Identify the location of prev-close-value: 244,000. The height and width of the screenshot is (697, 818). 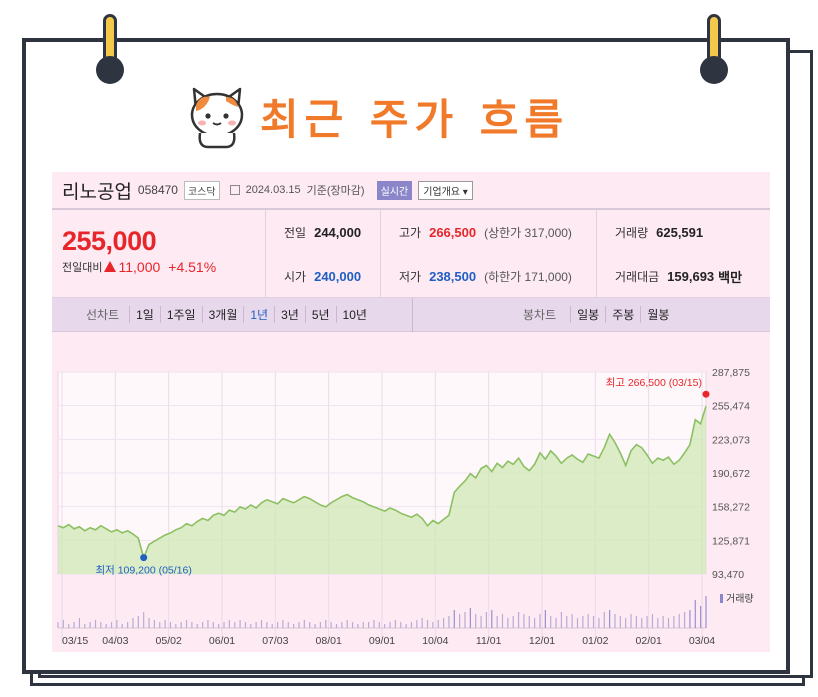
(338, 232).